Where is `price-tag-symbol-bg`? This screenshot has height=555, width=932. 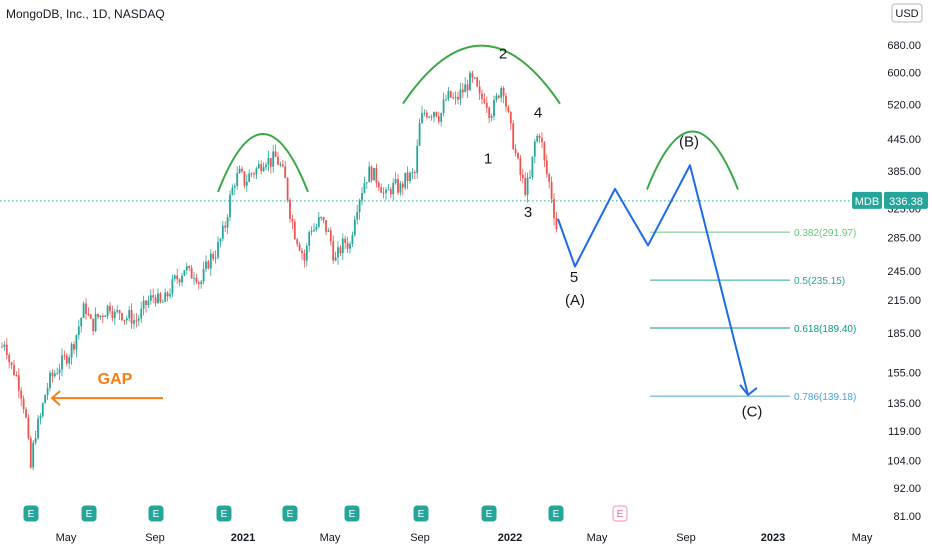 price-tag-symbol-bg is located at coordinates (867, 200).